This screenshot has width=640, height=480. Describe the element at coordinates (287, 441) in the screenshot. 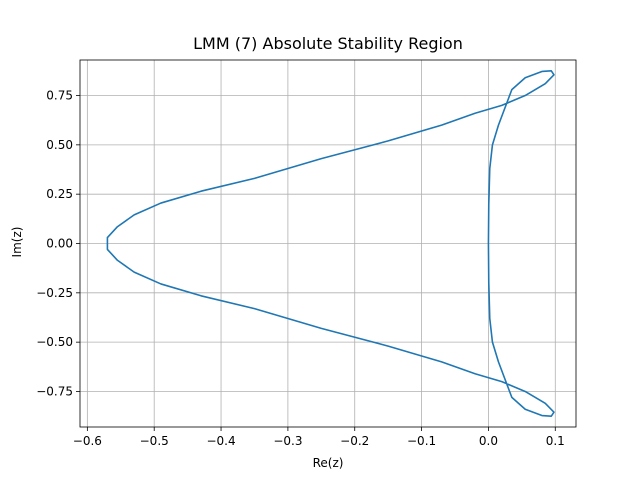

I see `x-tick-label: −0.3` at that location.